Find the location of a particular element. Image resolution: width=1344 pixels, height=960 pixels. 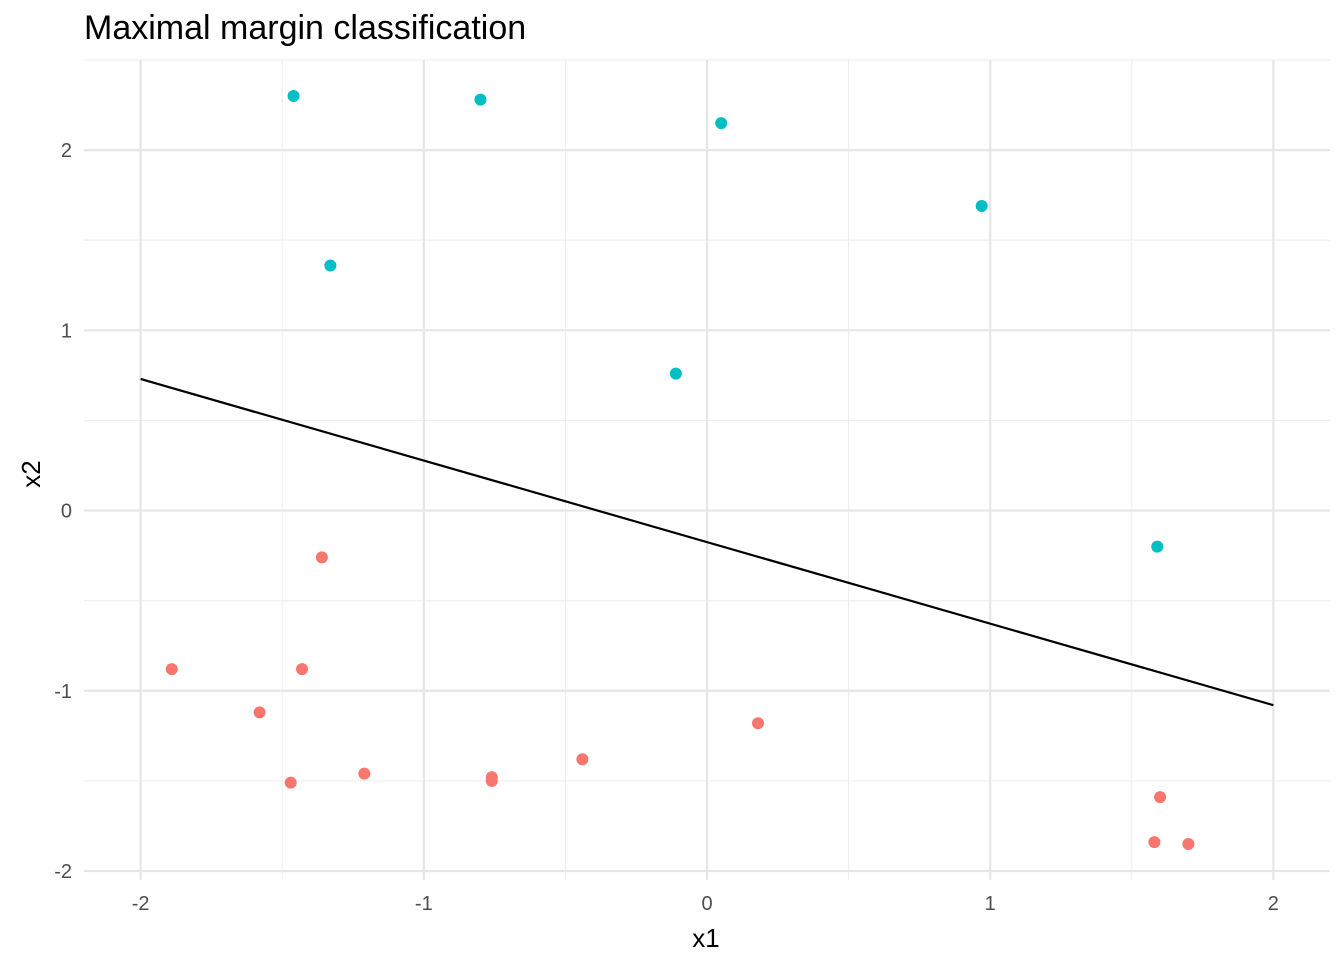

x-tick-label: -1 is located at coordinates (424, 904).